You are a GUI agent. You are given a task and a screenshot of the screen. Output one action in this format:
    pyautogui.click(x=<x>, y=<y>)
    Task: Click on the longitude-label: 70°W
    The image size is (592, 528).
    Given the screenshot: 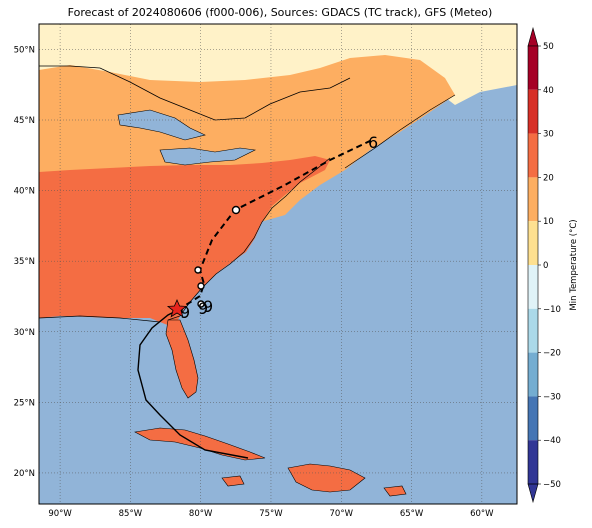 What is the action you would take?
    pyautogui.click(x=342, y=514)
    